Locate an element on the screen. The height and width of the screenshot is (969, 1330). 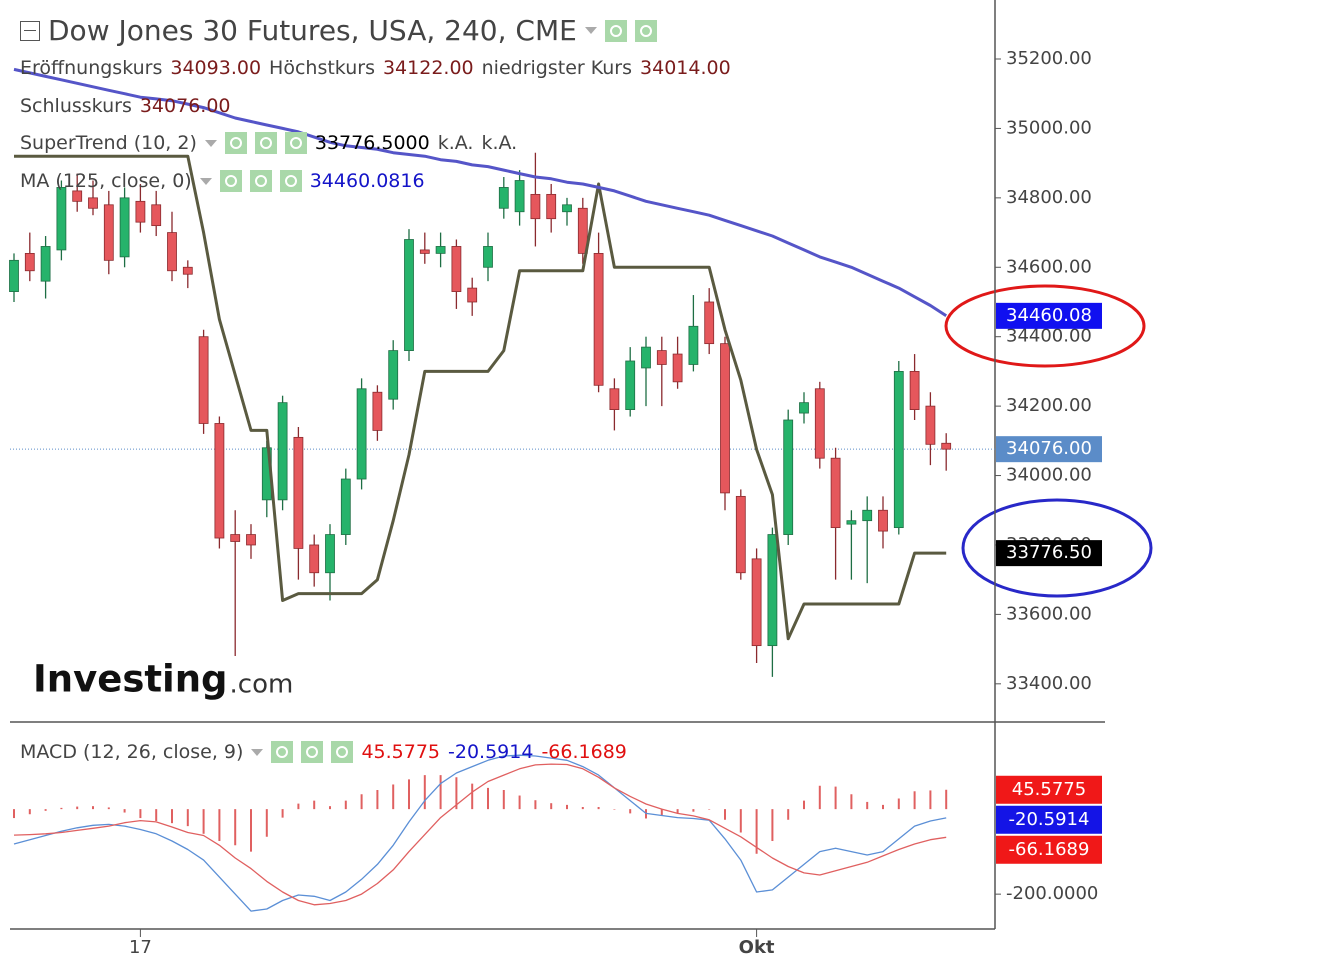
ohlc-label: Höchstkurs is located at coordinates (322, 68).